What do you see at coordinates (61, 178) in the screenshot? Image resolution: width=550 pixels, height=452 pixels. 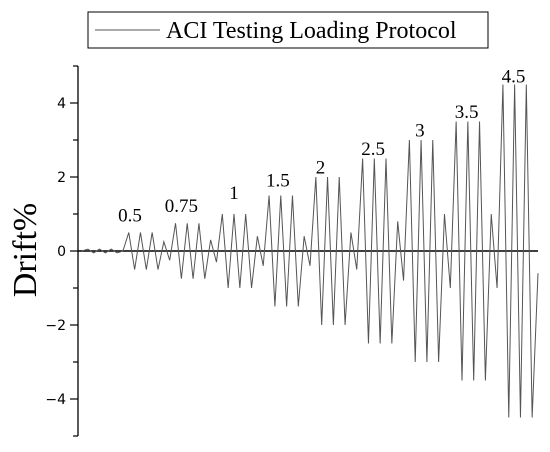 I see `y-tick-label: 2` at bounding box center [61, 178].